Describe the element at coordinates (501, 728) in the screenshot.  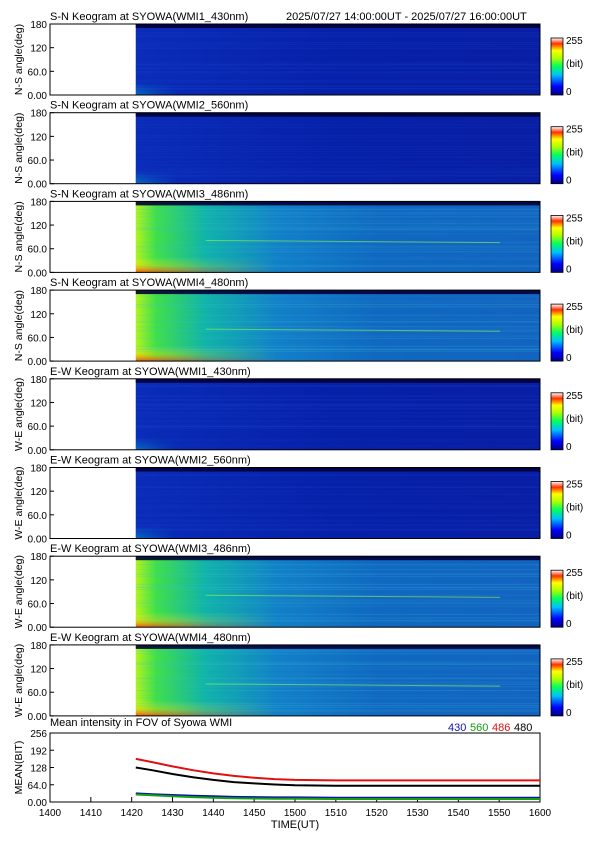
I see `legend-entry: 486` at that location.